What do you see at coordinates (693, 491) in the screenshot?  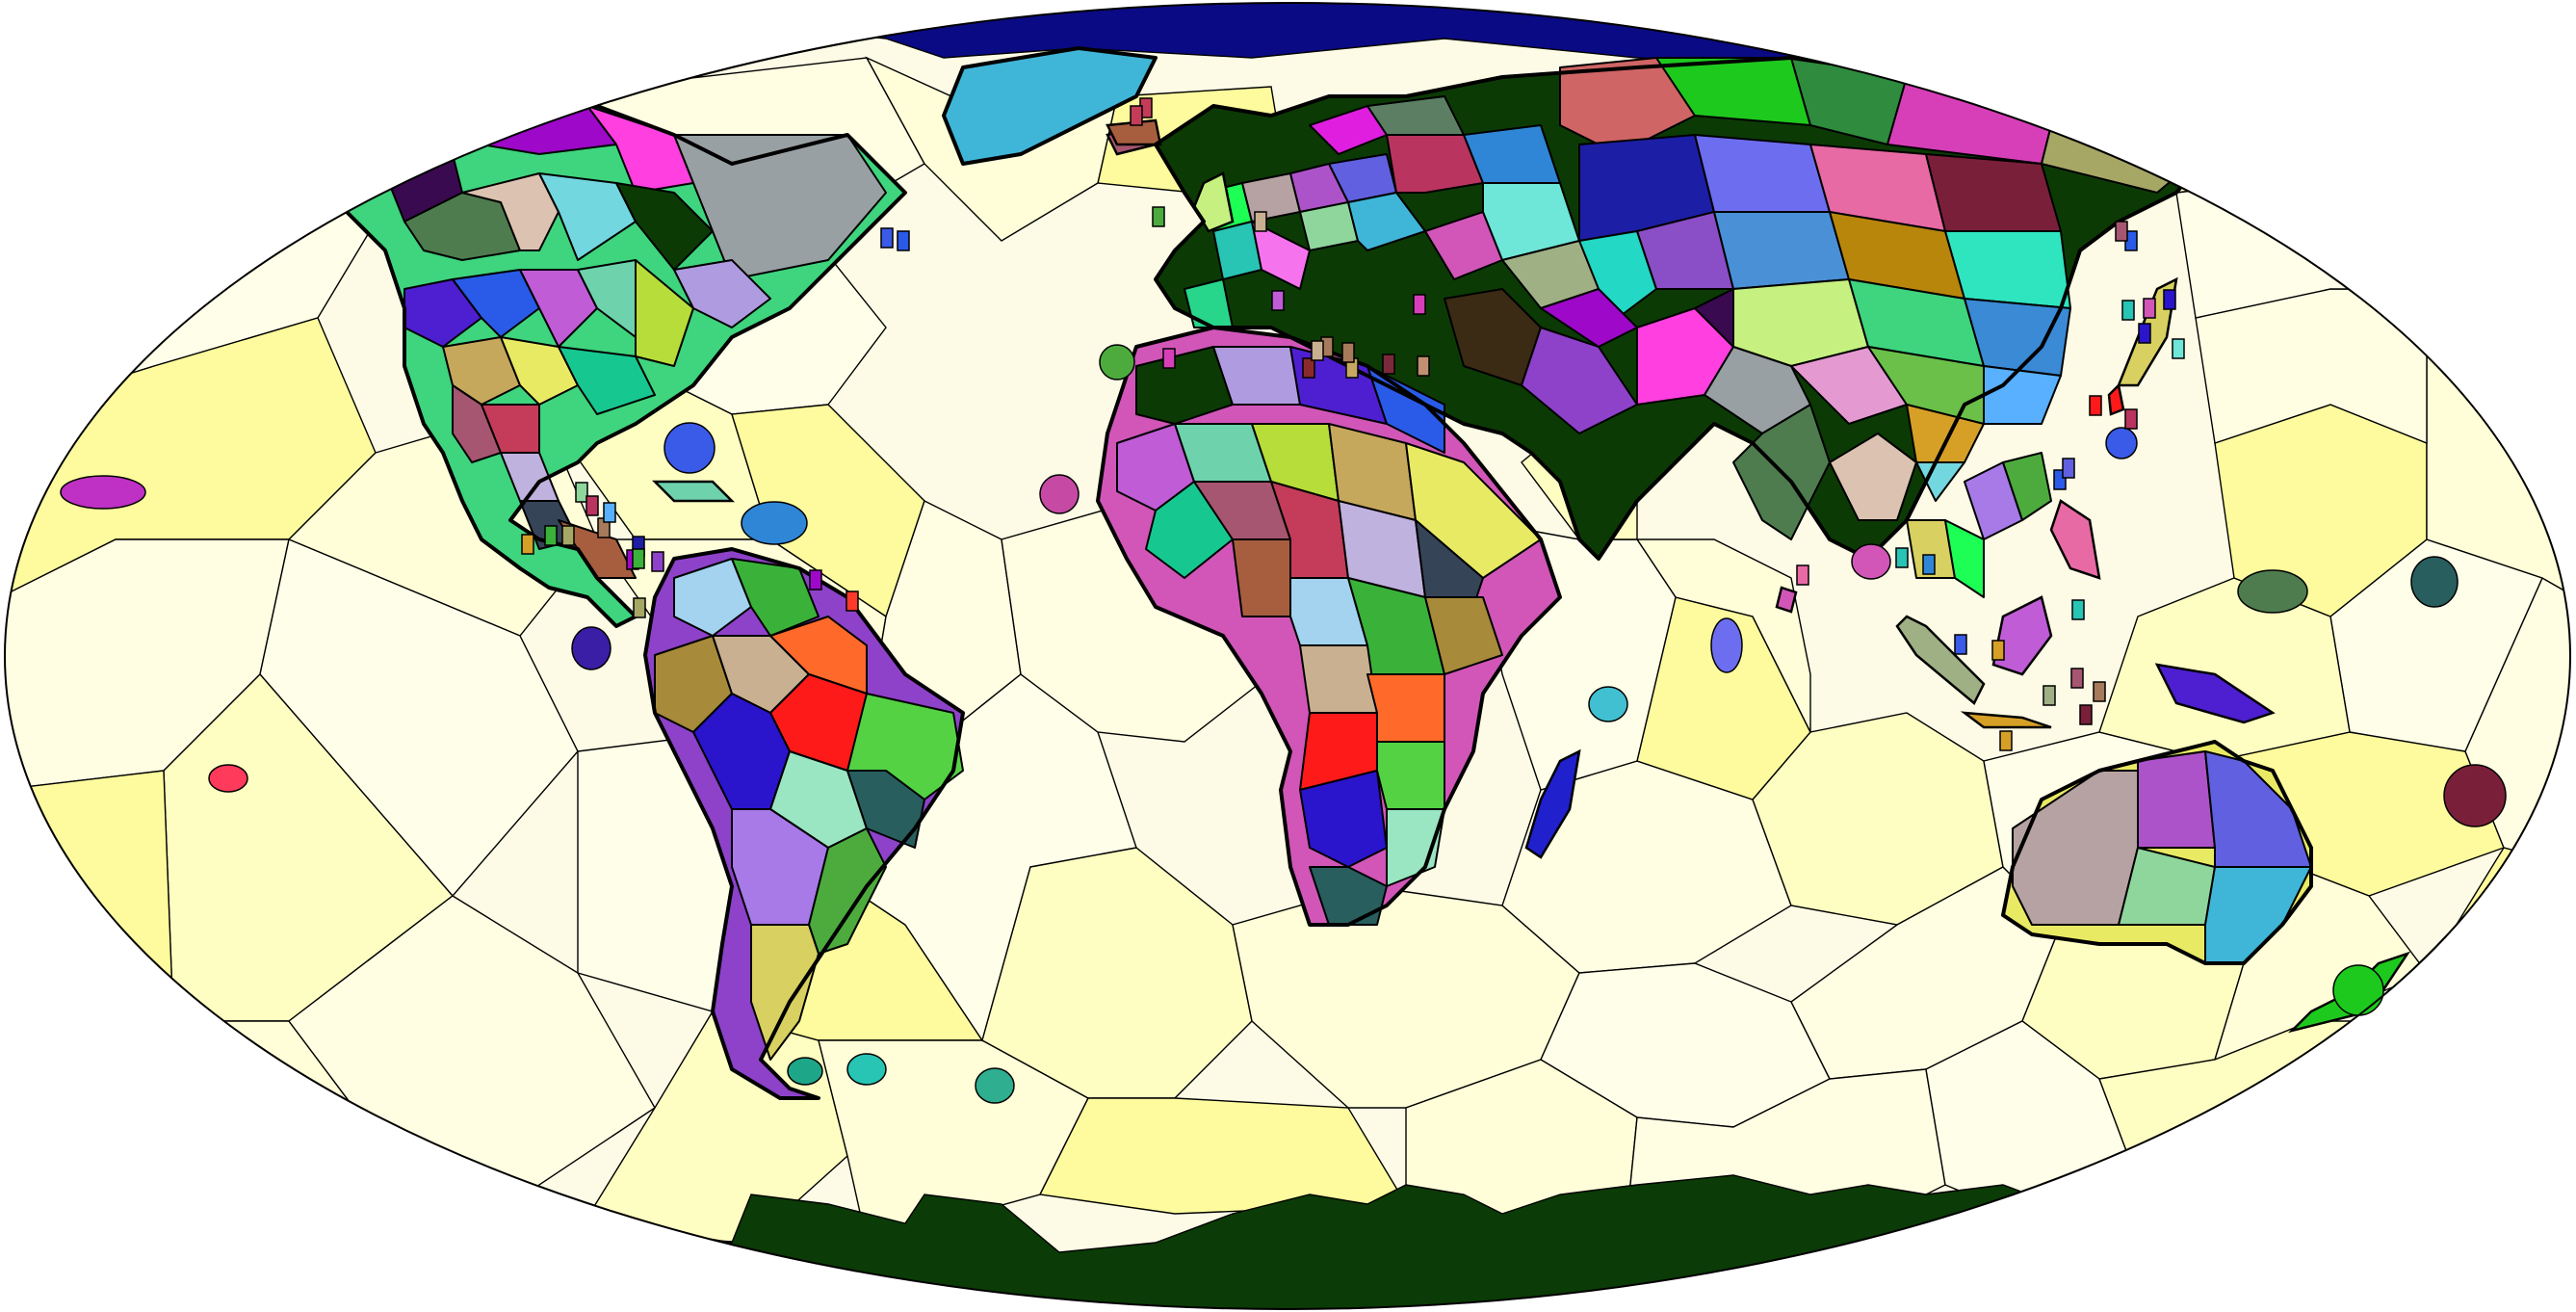 I see `cuba-island` at bounding box center [693, 491].